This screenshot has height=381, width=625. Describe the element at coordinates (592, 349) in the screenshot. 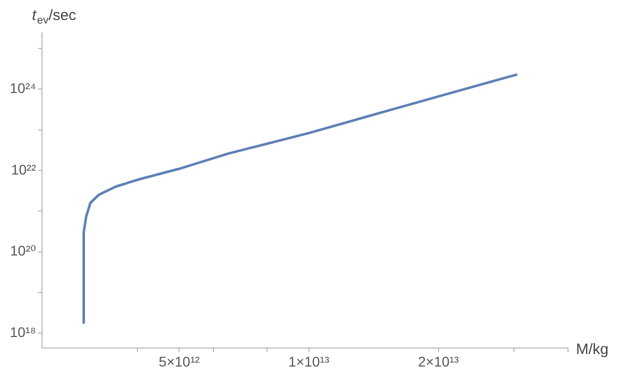

I see `x-axis-title: M/kg` at that location.